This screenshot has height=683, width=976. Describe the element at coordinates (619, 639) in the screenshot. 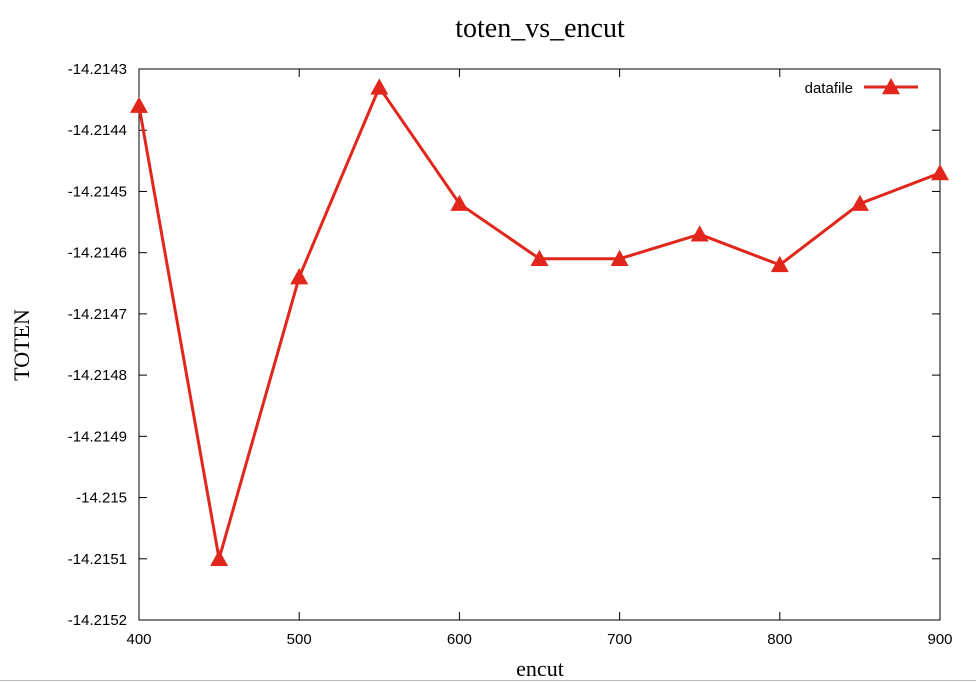

I see `x-tick-label: 700` at that location.